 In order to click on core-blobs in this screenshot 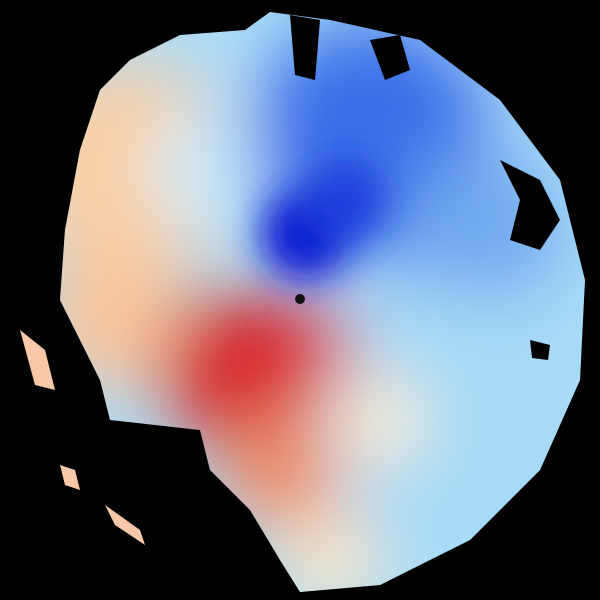, I will do `click(322, 220)`.